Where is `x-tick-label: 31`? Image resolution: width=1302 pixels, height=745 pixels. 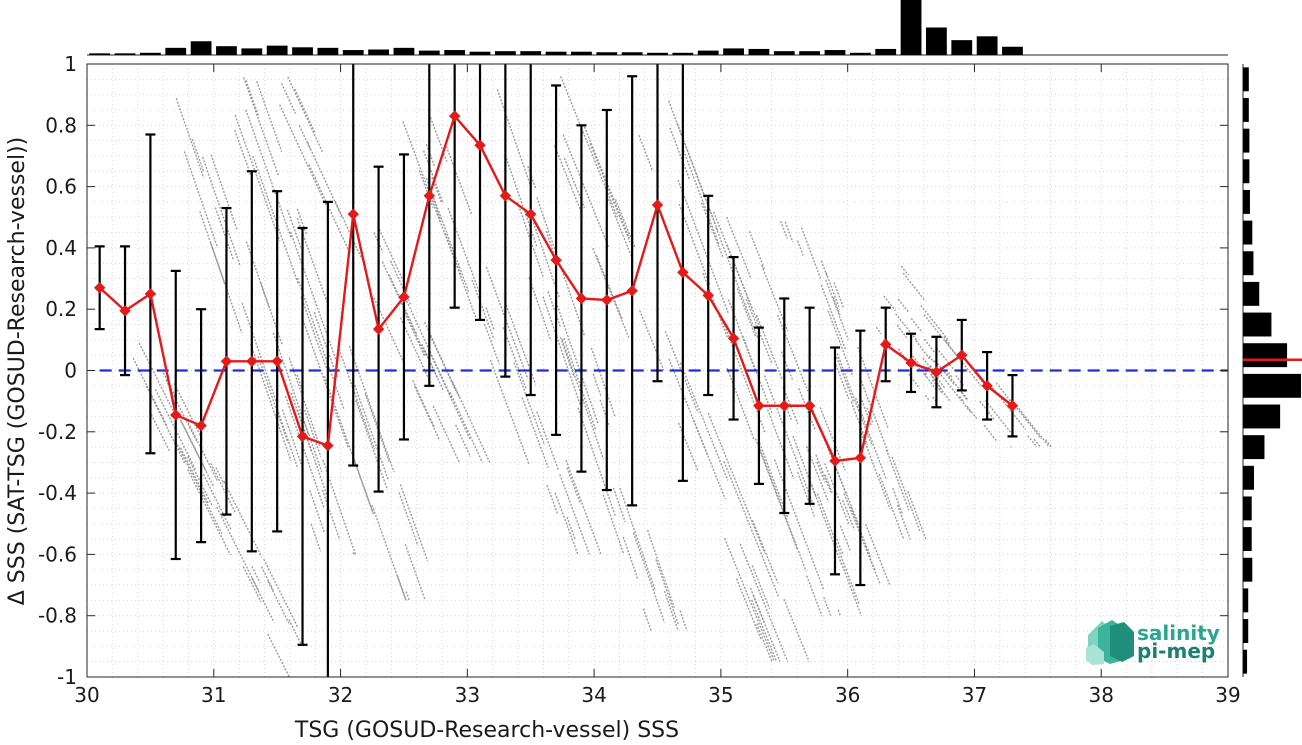 x-tick-label: 31 is located at coordinates (213, 695).